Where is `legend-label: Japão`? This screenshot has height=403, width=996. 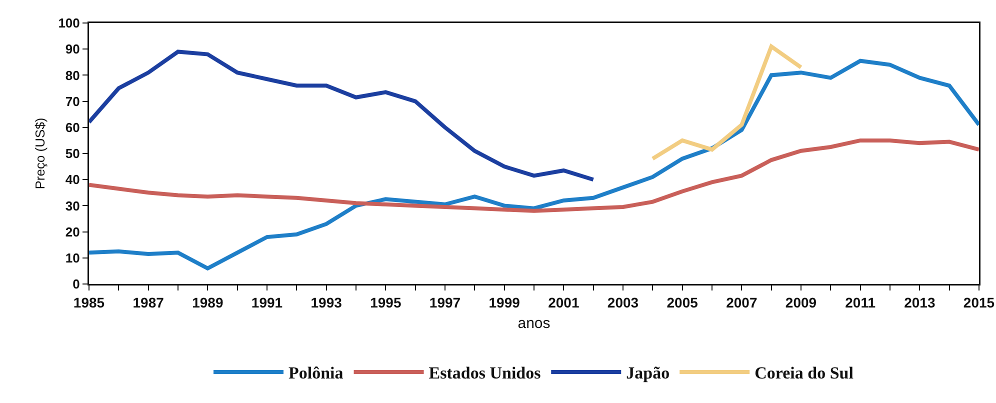
legend-label: Japão is located at coordinates (648, 373).